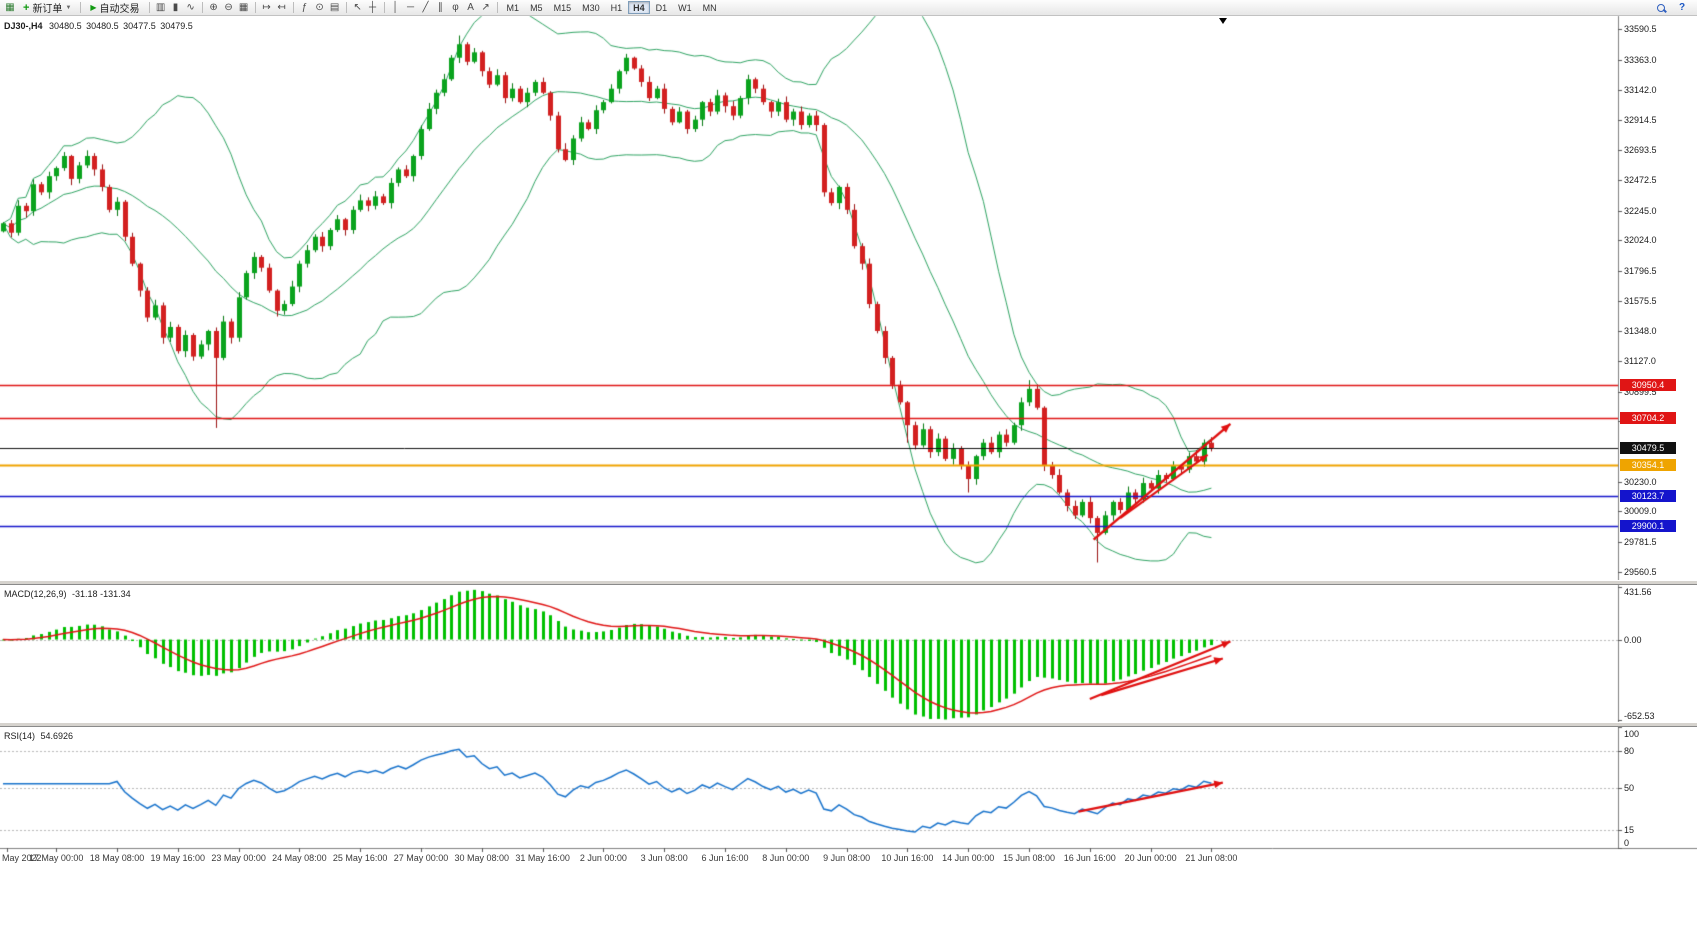  What do you see at coordinates (662, 7) in the screenshot?
I see `timeframe-button-D1: D1` at bounding box center [662, 7].